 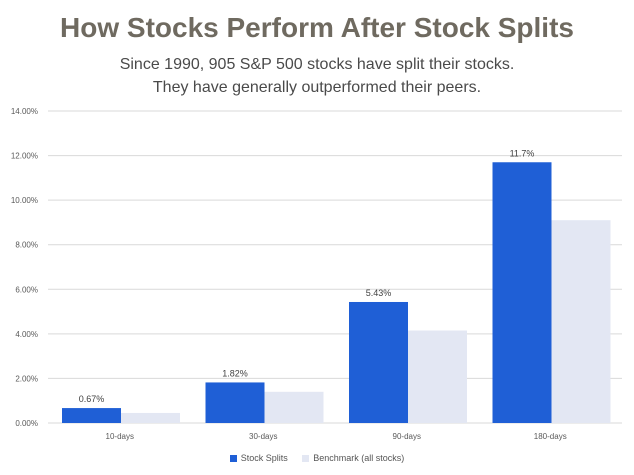 What do you see at coordinates (317, 27) in the screenshot?
I see `chart-title: How Stocks Perform After Stock Splits` at bounding box center [317, 27].